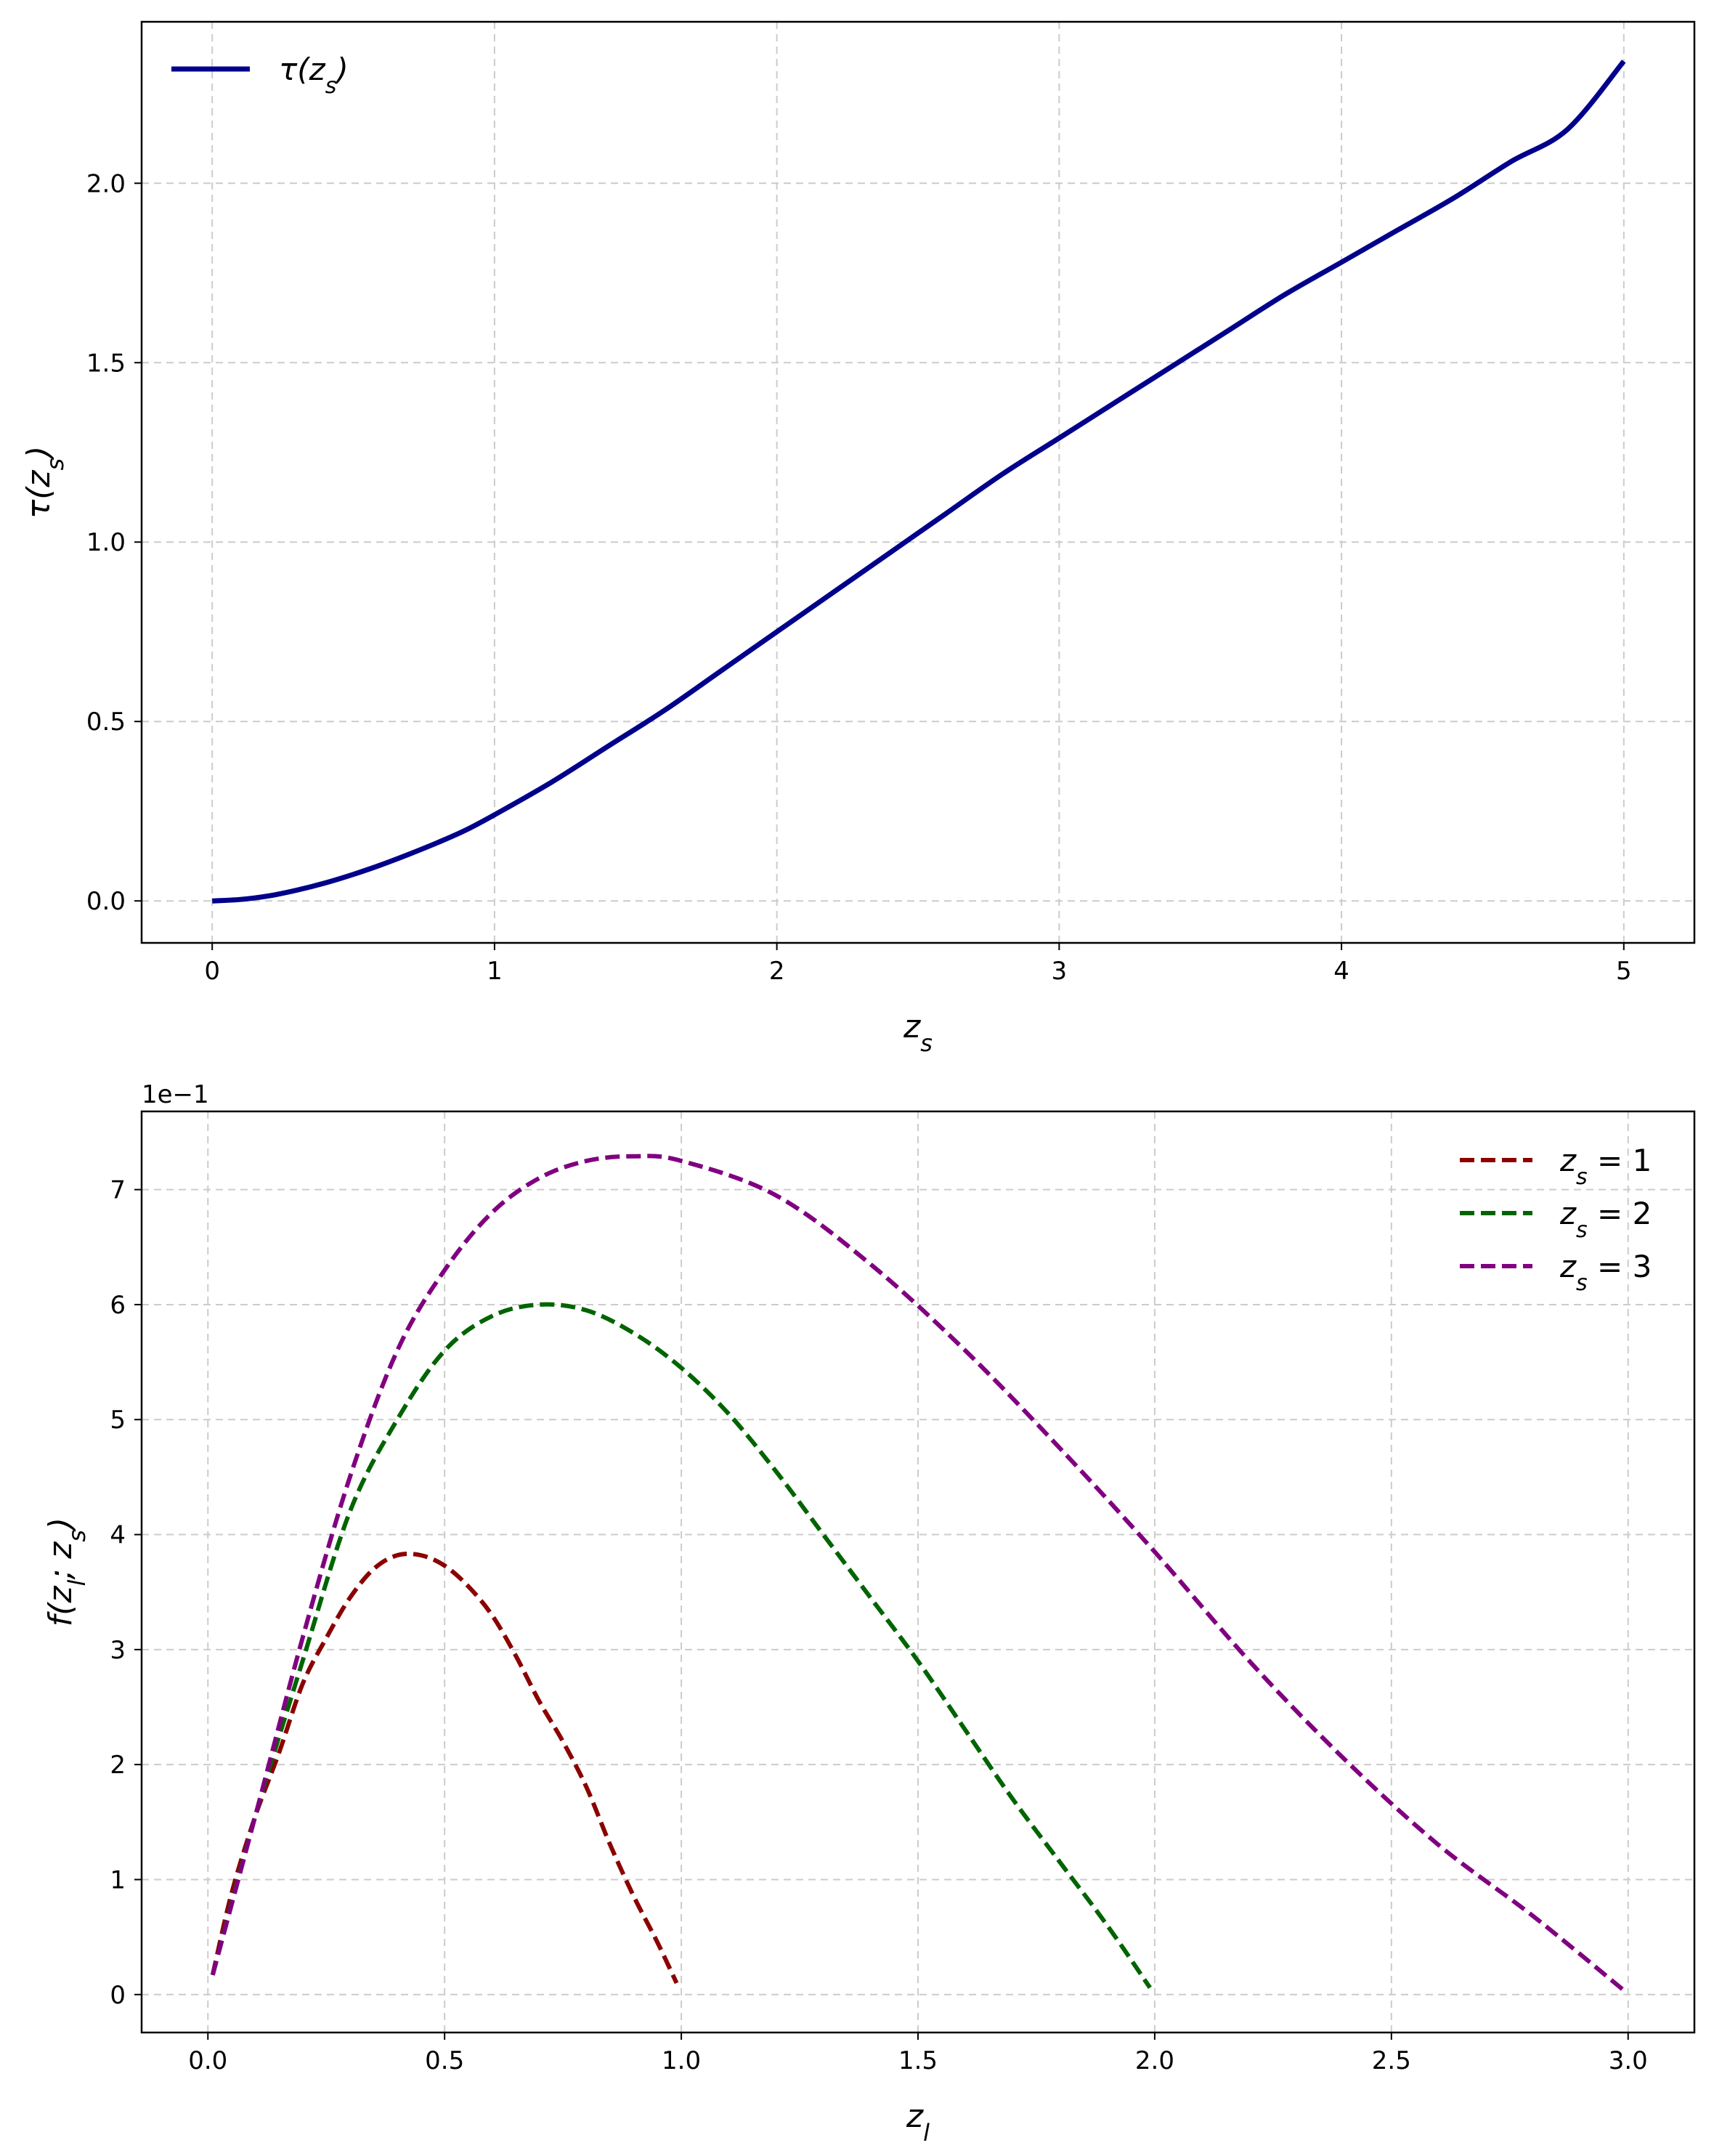 Image resolution: width=1714 pixels, height=2156 pixels. What do you see at coordinates (314, 75) in the screenshot?
I see `legend-label-tau: τ(zs)` at bounding box center [314, 75].